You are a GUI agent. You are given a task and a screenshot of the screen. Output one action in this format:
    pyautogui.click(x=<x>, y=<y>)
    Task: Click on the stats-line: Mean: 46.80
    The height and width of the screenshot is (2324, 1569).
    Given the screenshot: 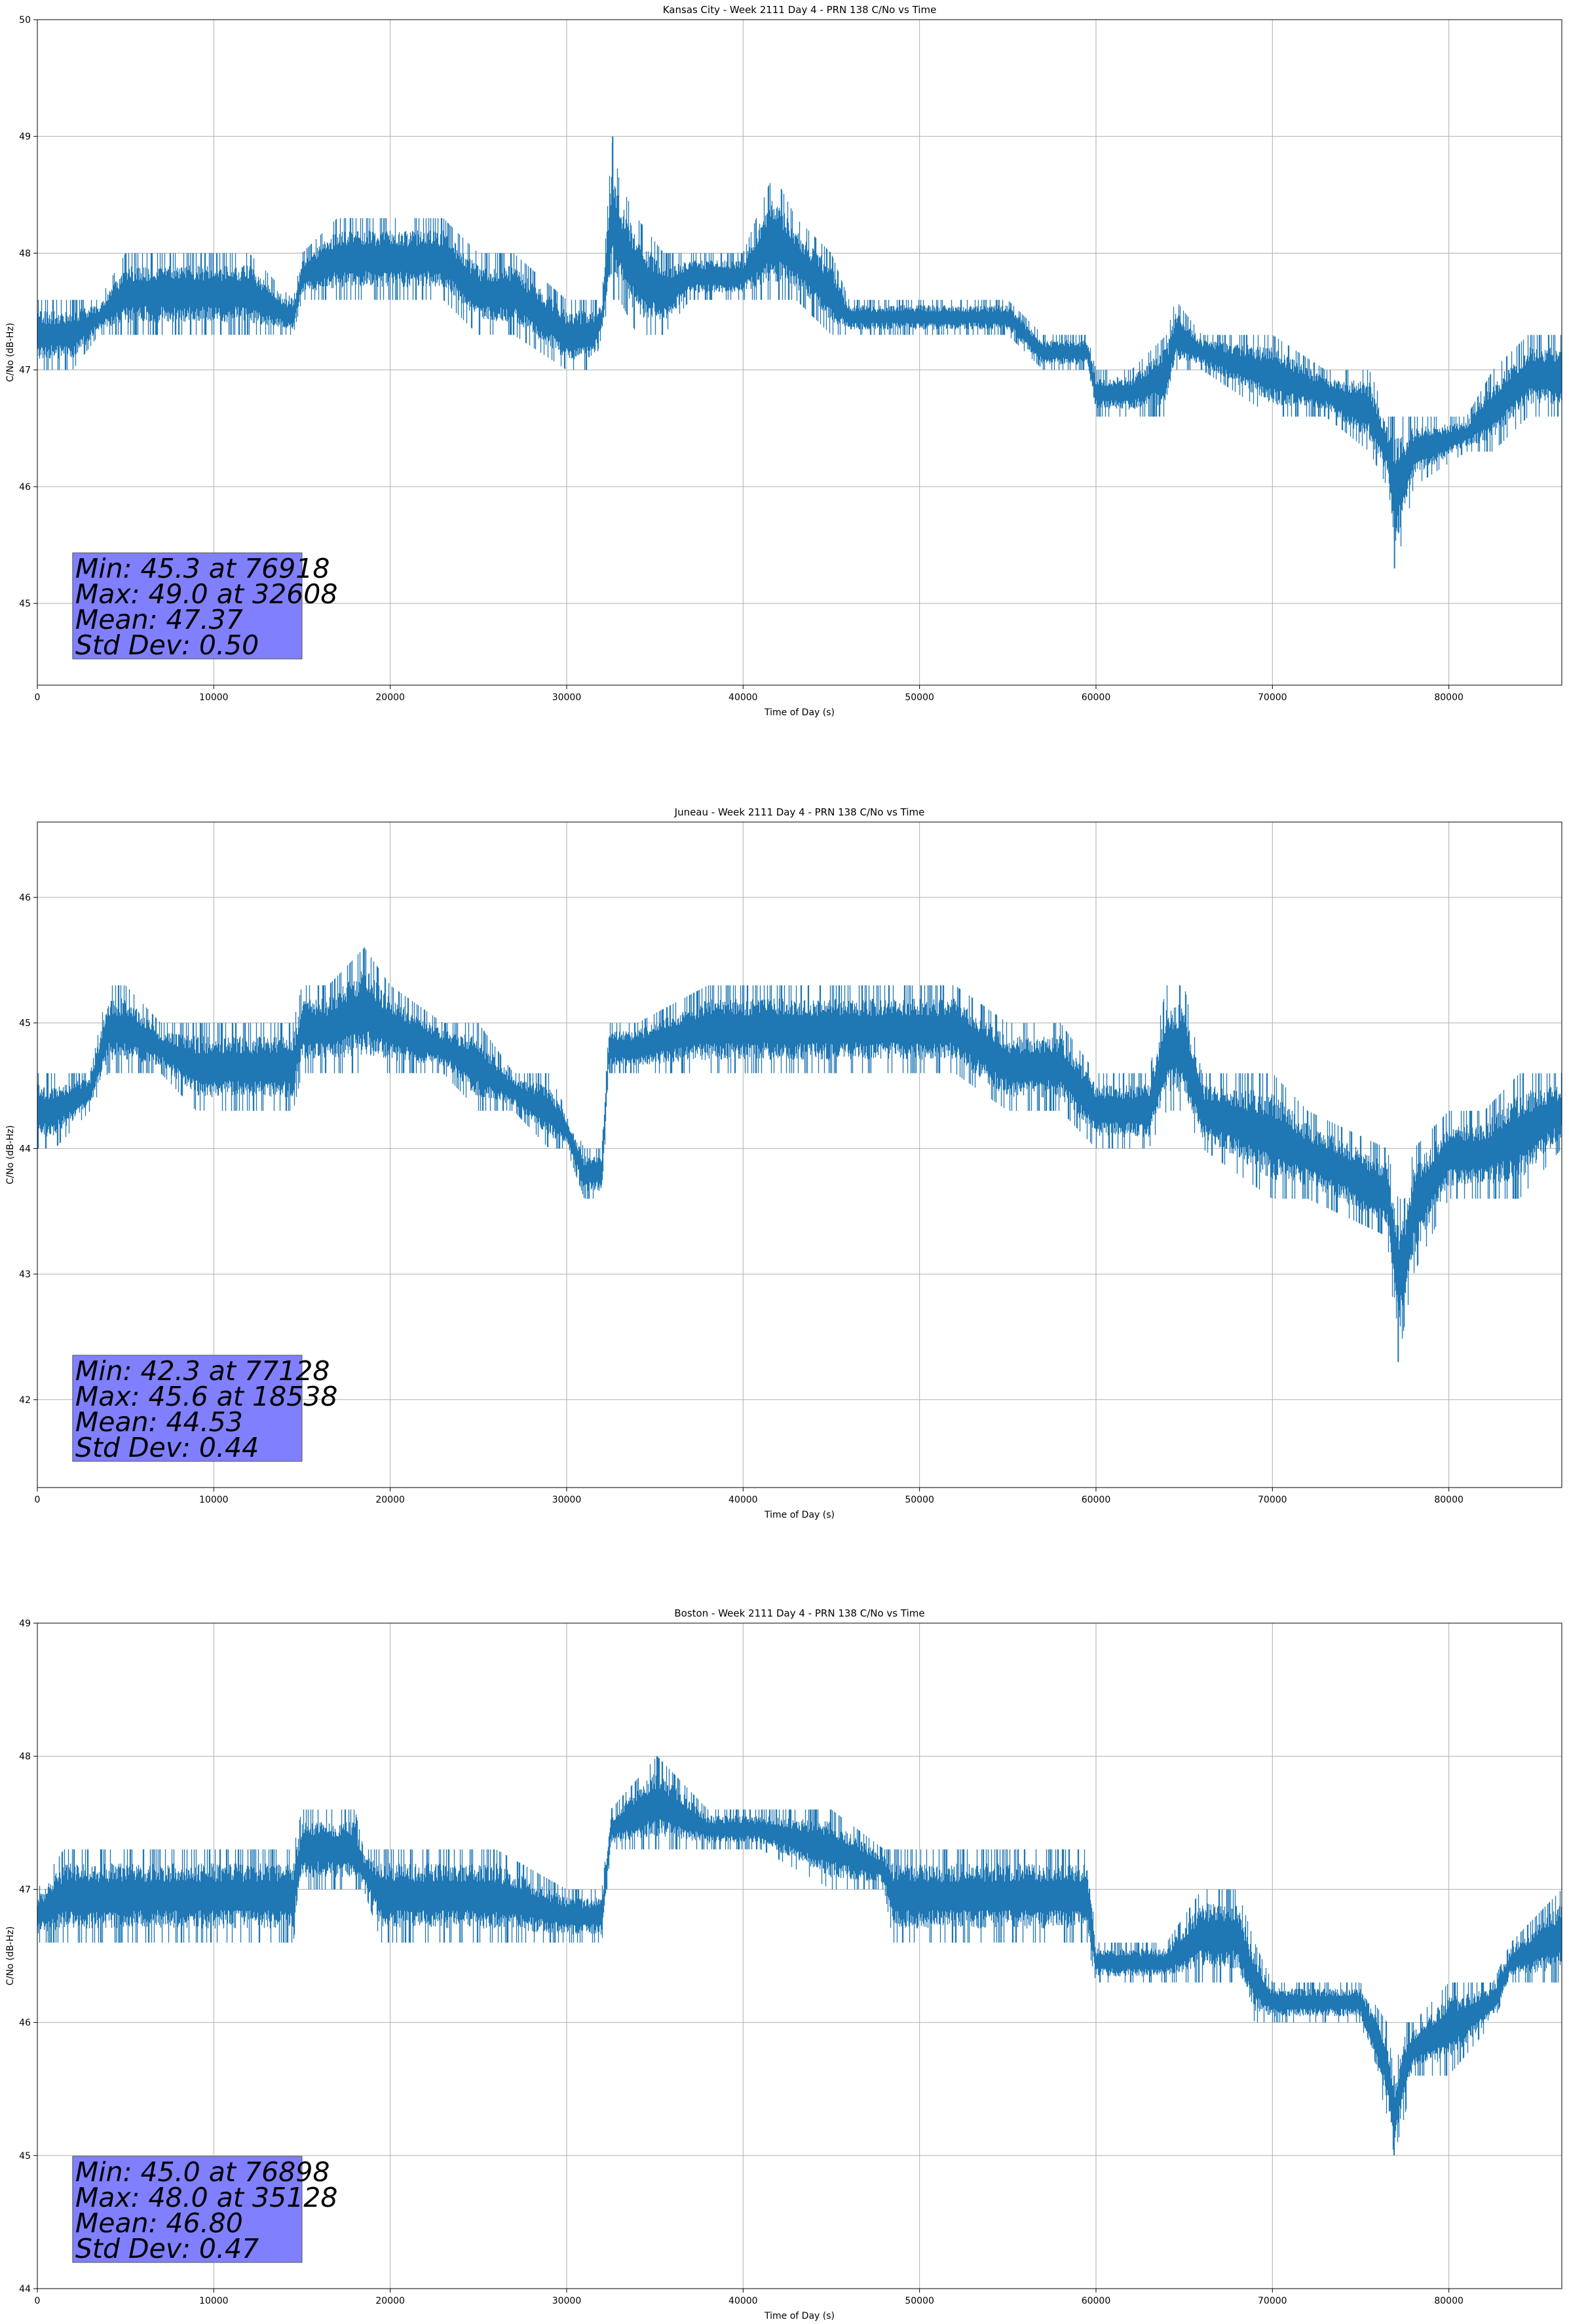 What is the action you would take?
    pyautogui.click(x=159, y=2223)
    